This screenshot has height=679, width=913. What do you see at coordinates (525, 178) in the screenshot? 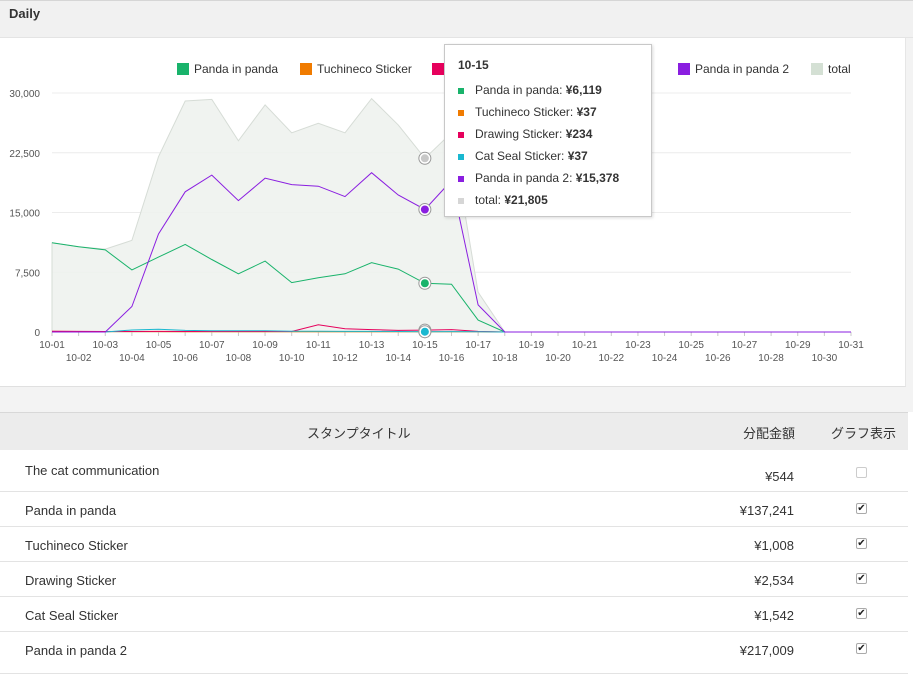
I see `tooltip-label: Panda in panda 2:` at bounding box center [525, 178].